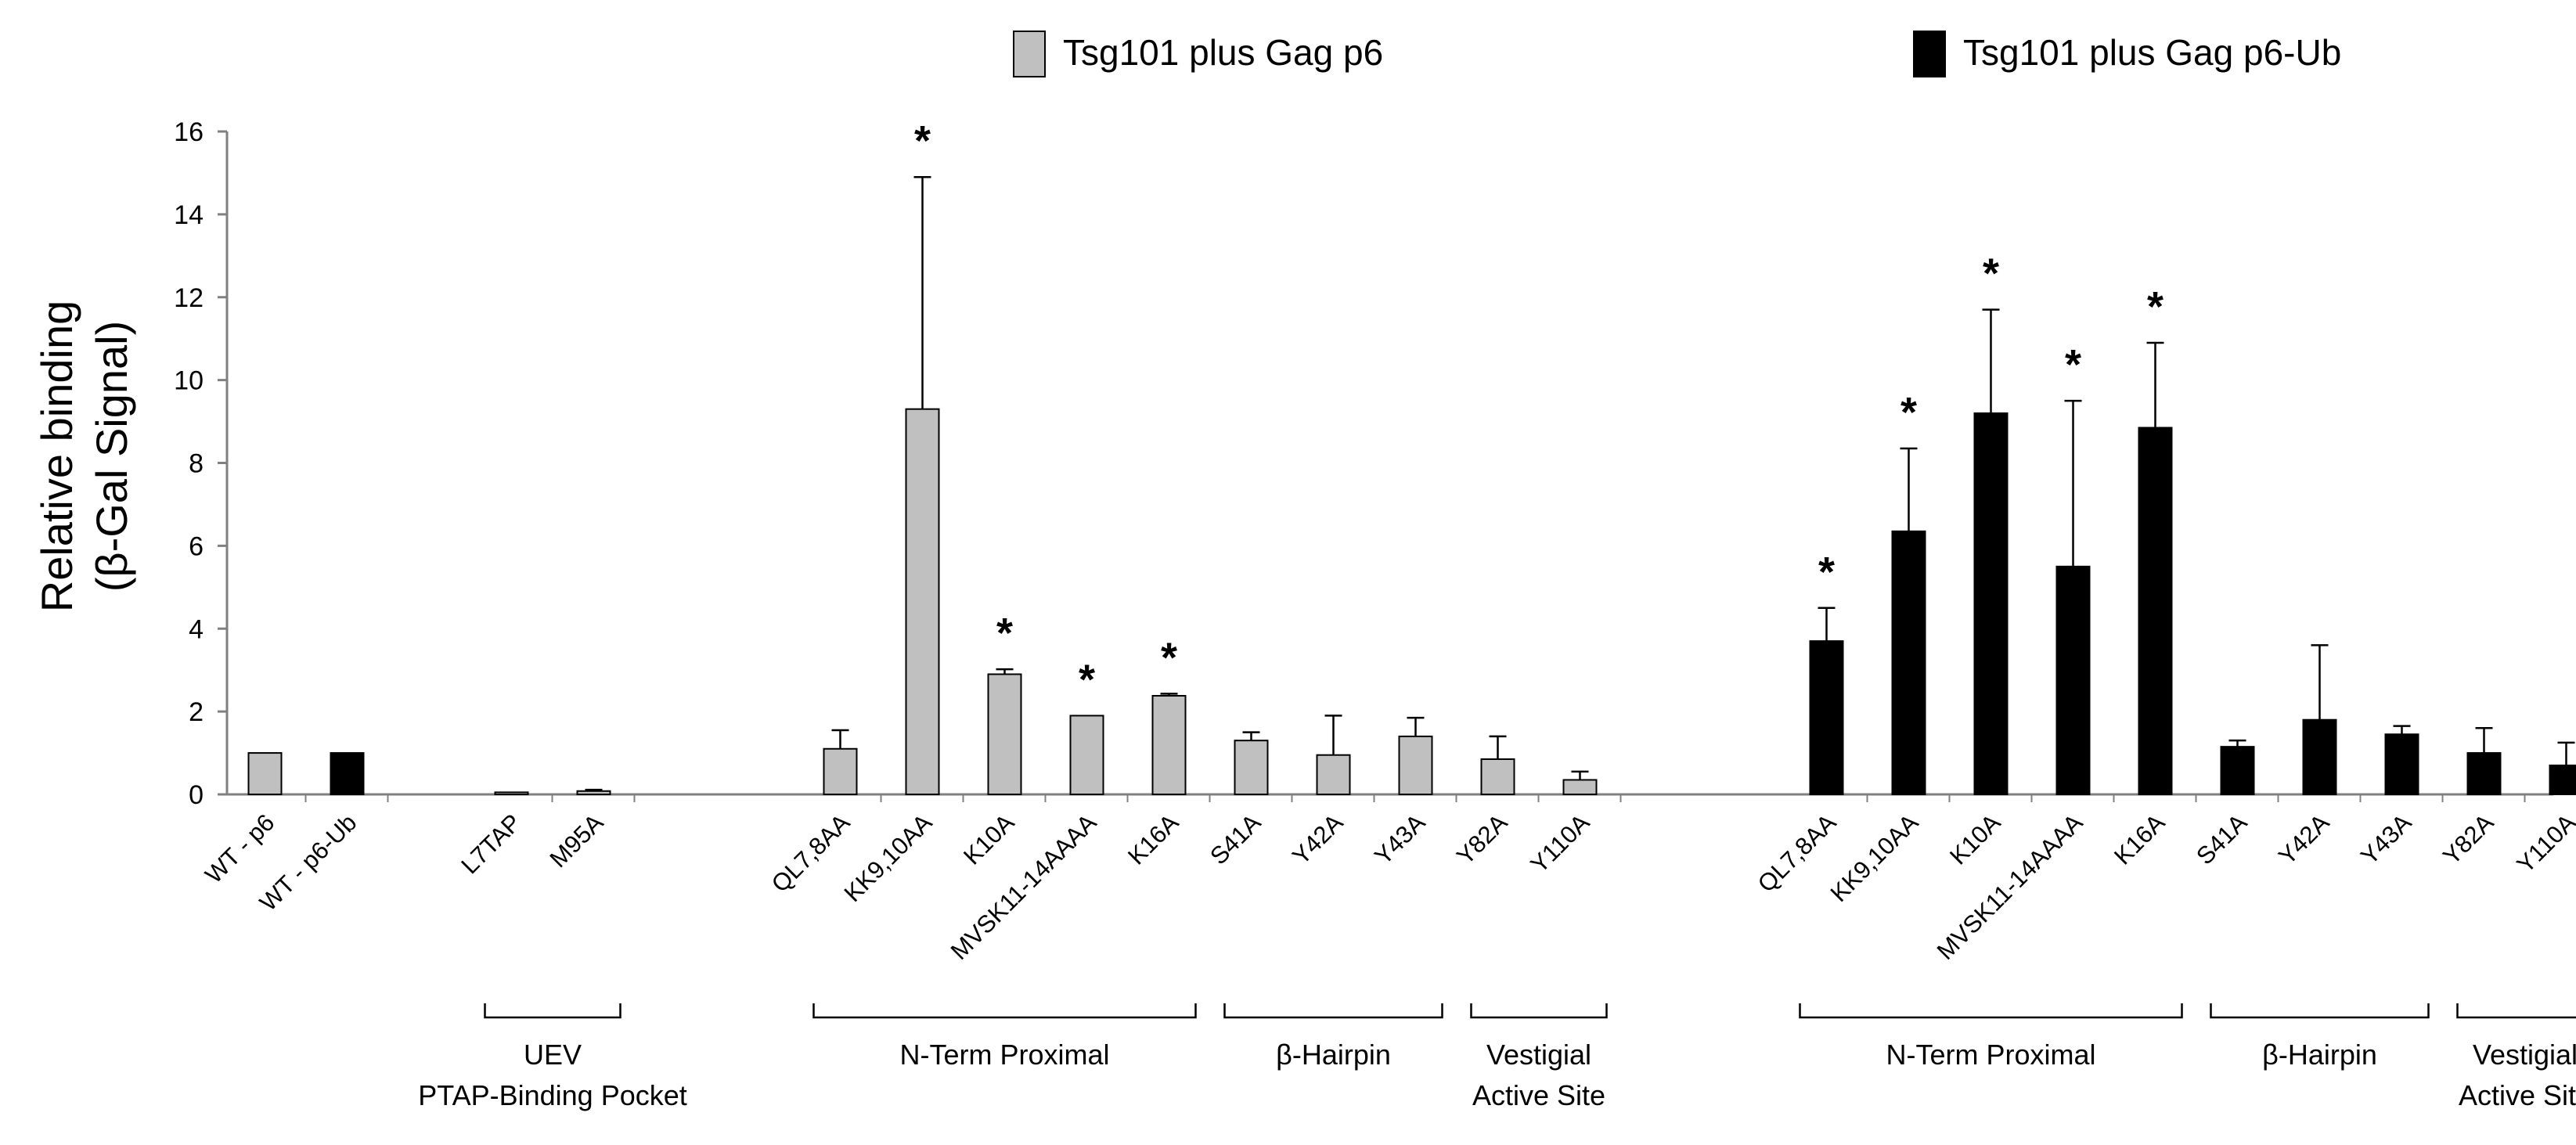 The image size is (2576, 1145). I want to click on group-label: PTAP-Binding Pocket, so click(552, 1095).